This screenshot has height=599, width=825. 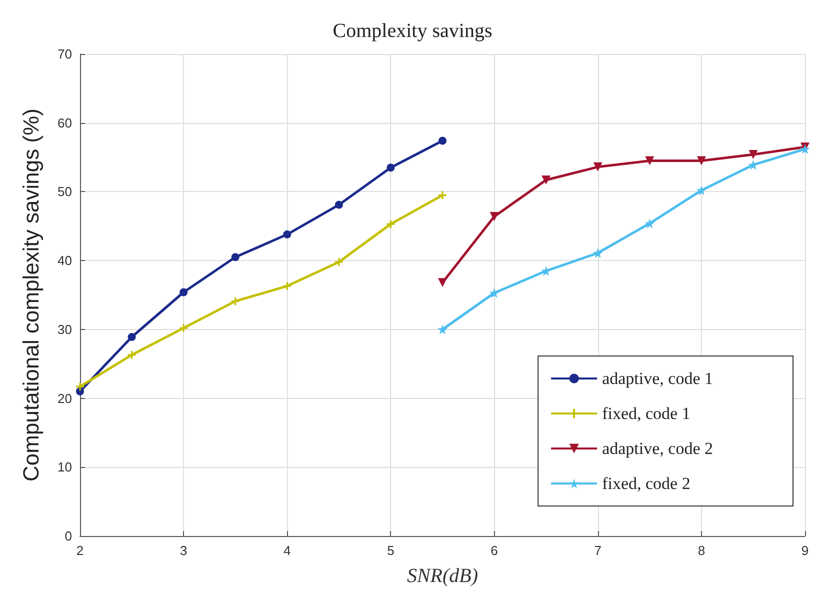 I want to click on y-tick-label: 70, so click(x=65, y=54).